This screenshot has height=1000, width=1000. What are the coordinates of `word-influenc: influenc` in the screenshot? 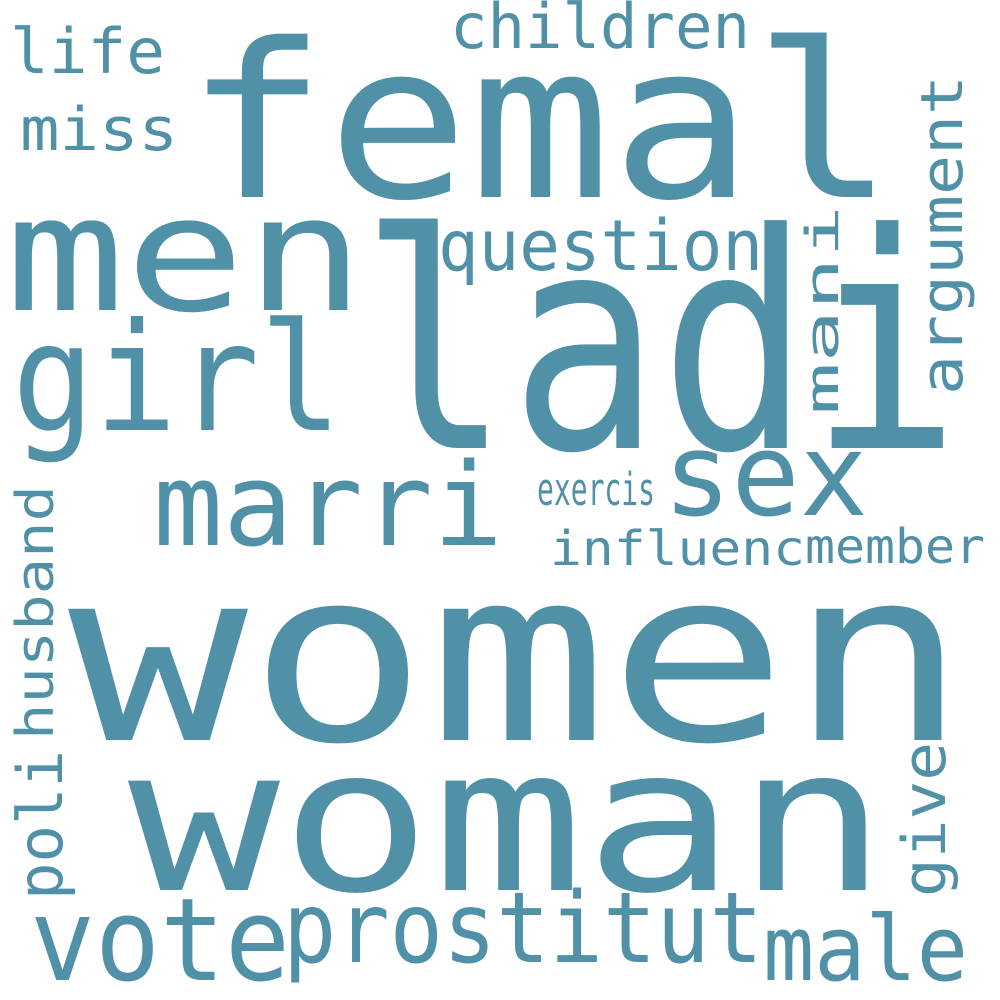 It's located at (677, 549).